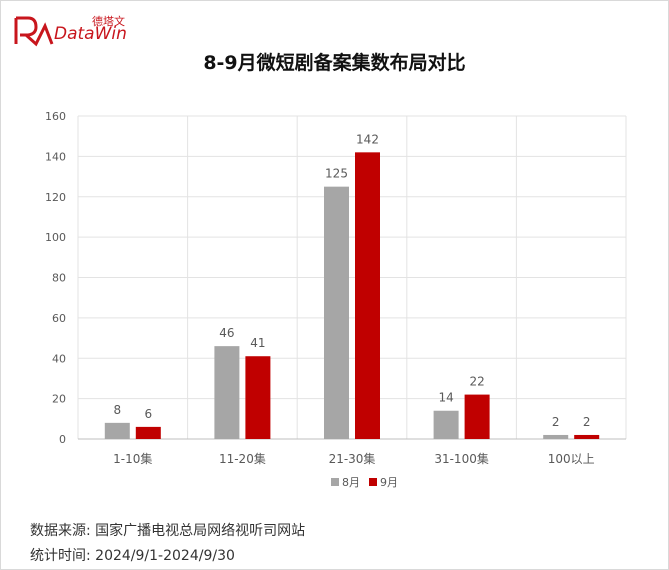 The image size is (669, 570). What do you see at coordinates (389, 482) in the screenshot?
I see `legend-label: 9月` at bounding box center [389, 482].